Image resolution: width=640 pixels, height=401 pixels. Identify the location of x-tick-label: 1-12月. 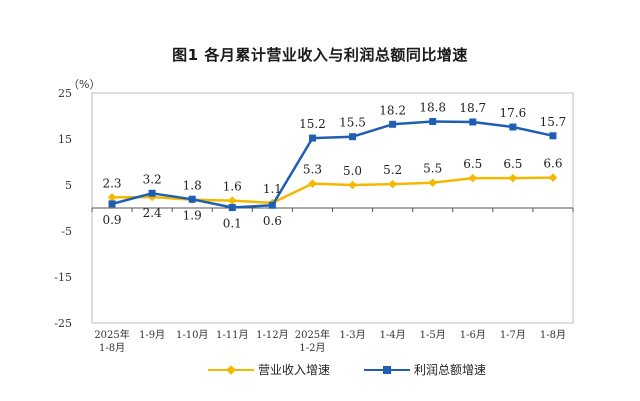
(272, 335).